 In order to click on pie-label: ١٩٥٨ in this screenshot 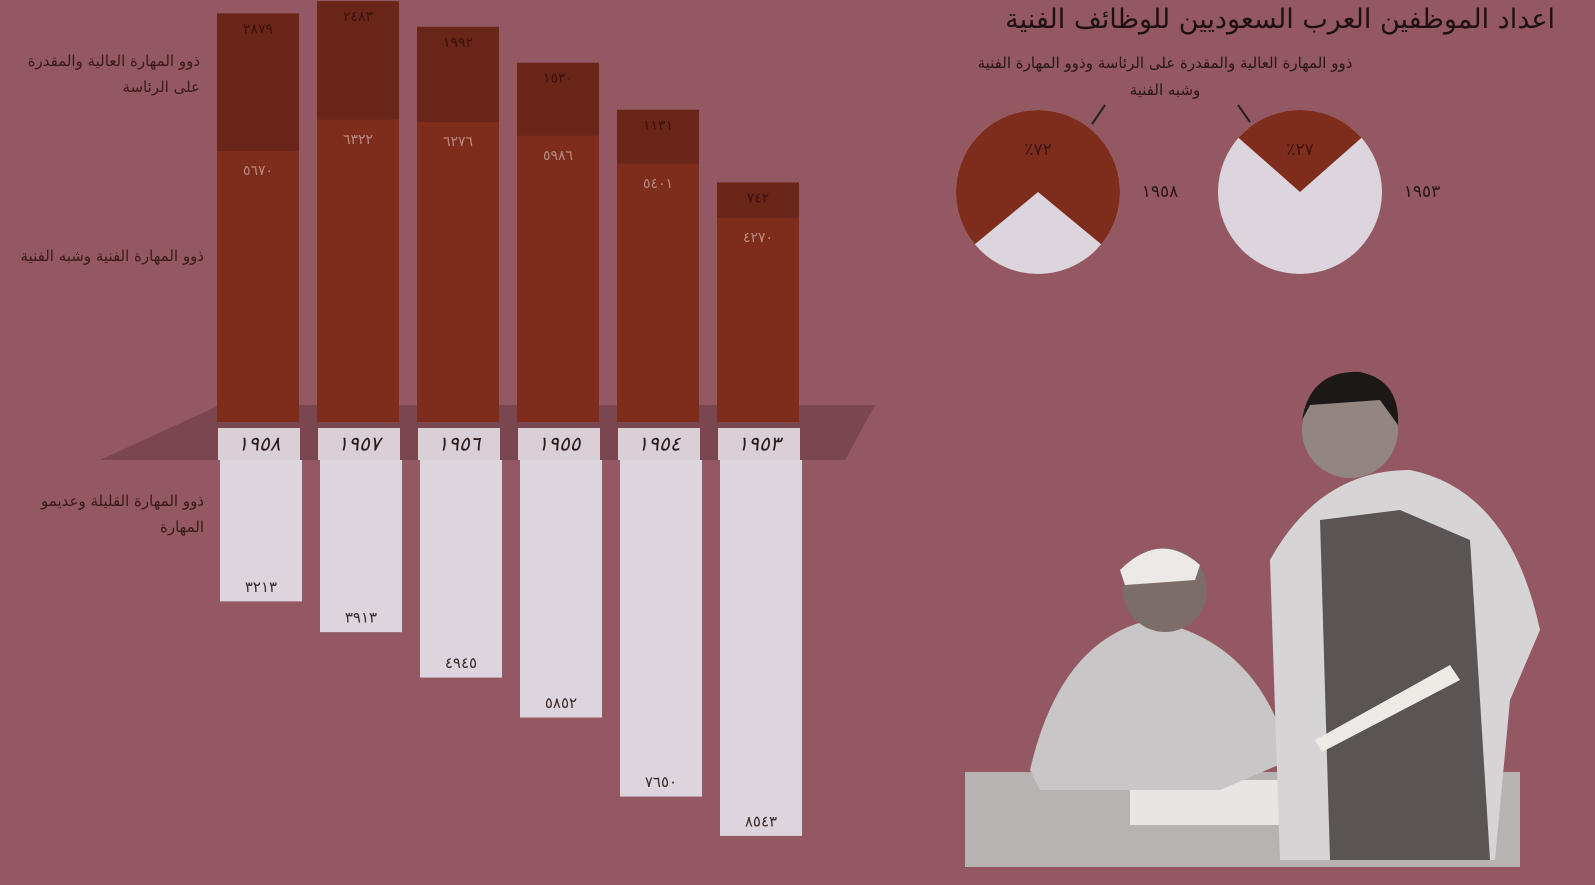, I will do `click(1160, 192)`.